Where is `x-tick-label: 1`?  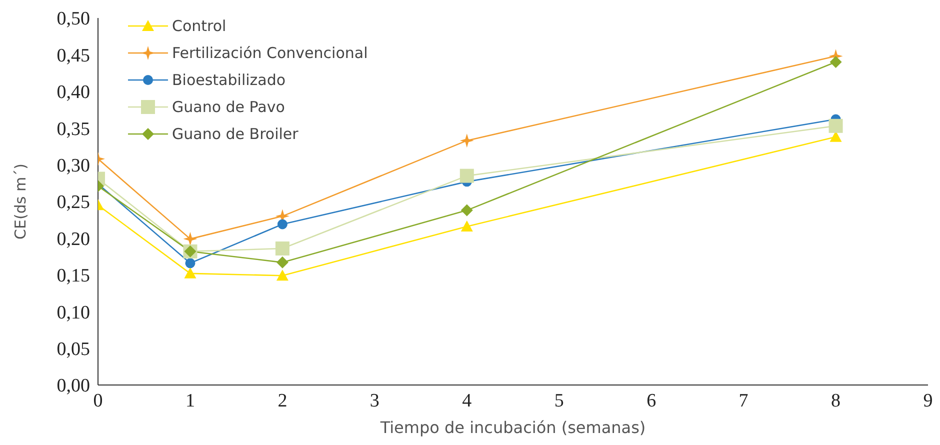
x-tick-label: 1 is located at coordinates (190, 401).